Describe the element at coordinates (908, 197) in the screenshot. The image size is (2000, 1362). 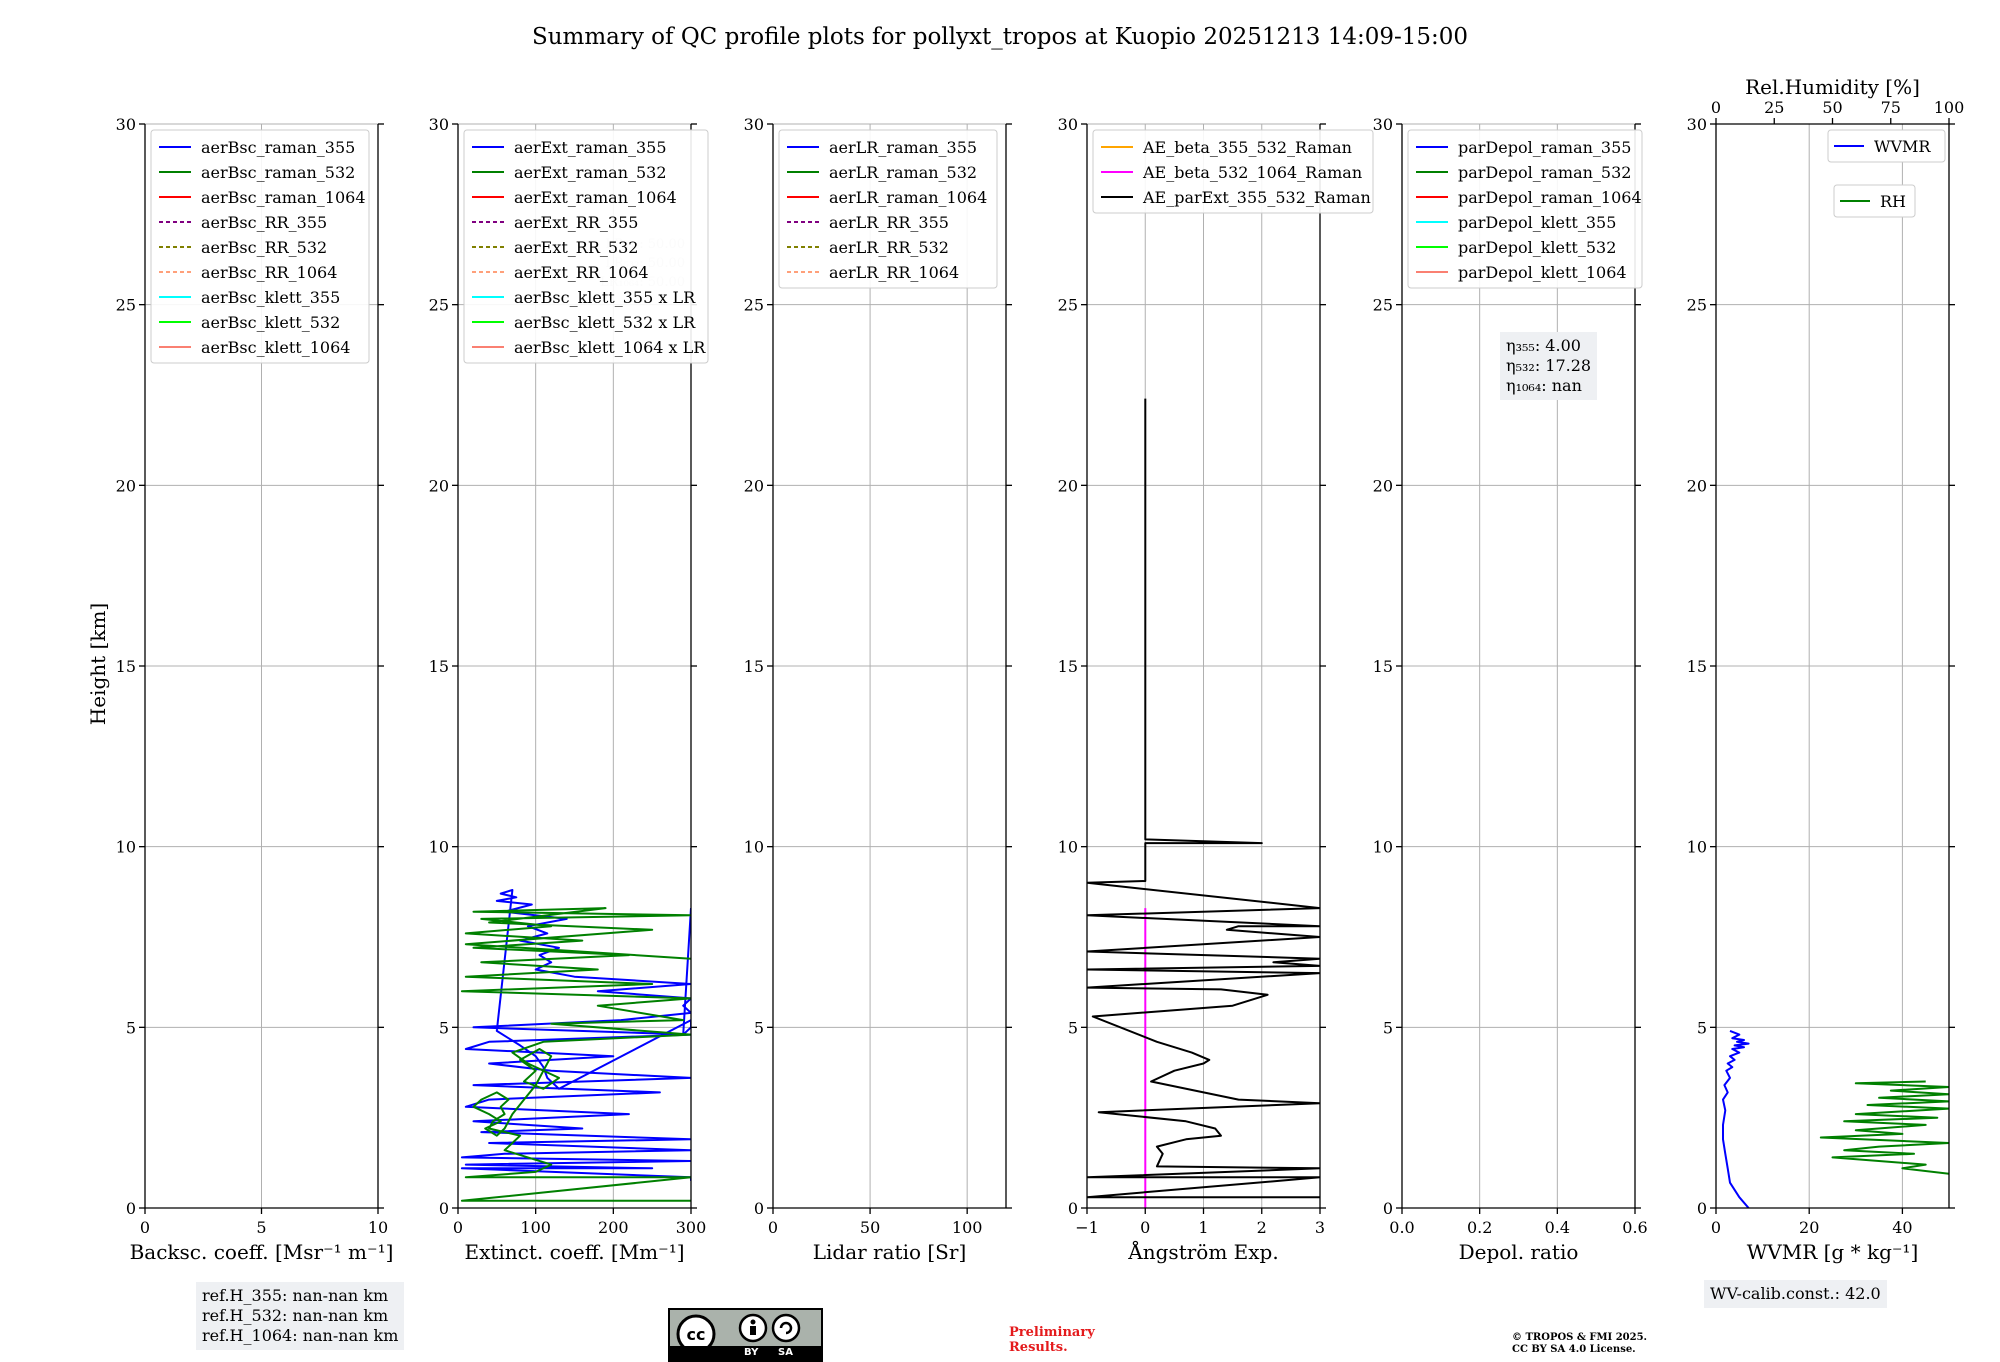
I see `legend-label: aerLR_raman_1064` at that location.